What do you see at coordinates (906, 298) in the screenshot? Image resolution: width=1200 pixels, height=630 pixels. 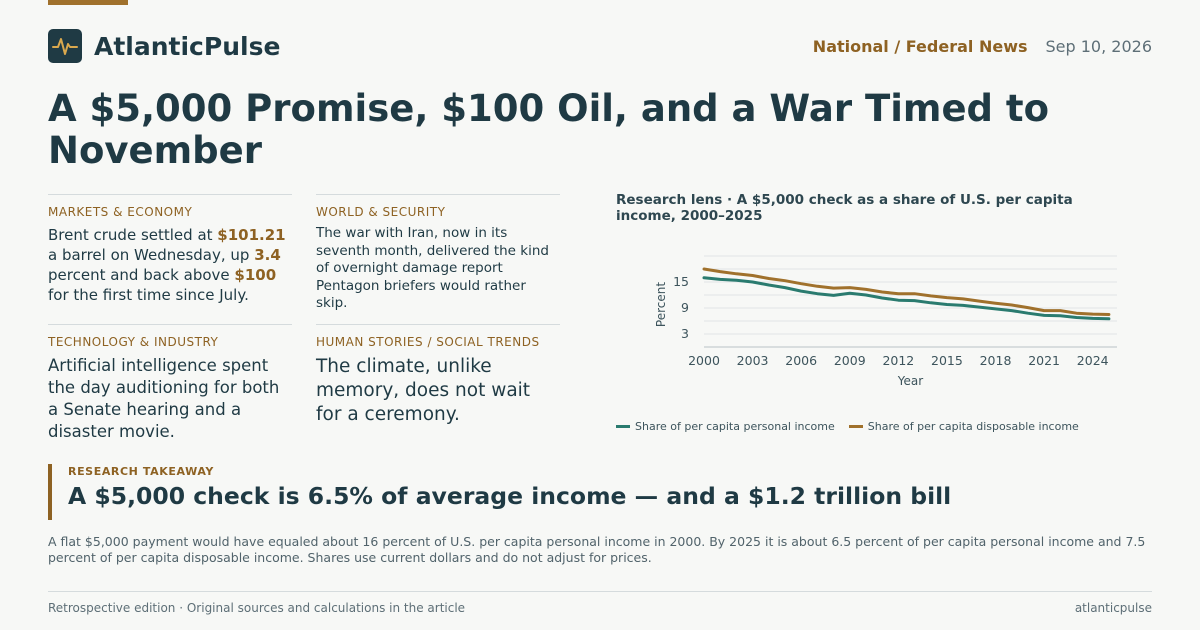 I see `series-line-personal-income` at bounding box center [906, 298].